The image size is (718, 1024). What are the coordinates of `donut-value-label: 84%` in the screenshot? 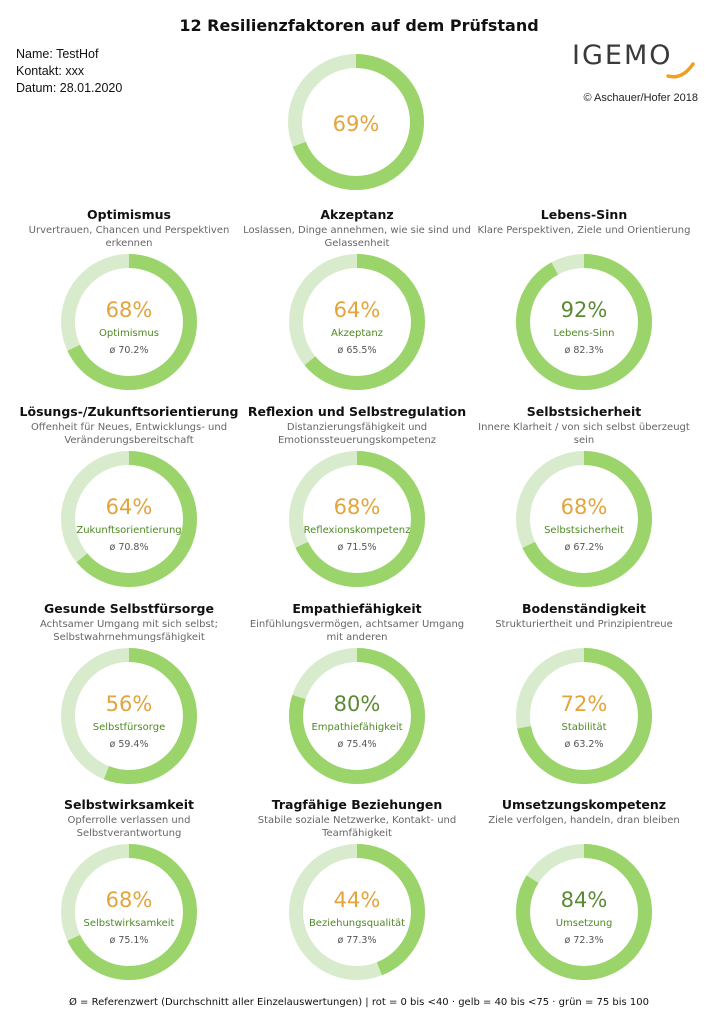 It's located at (584, 900).